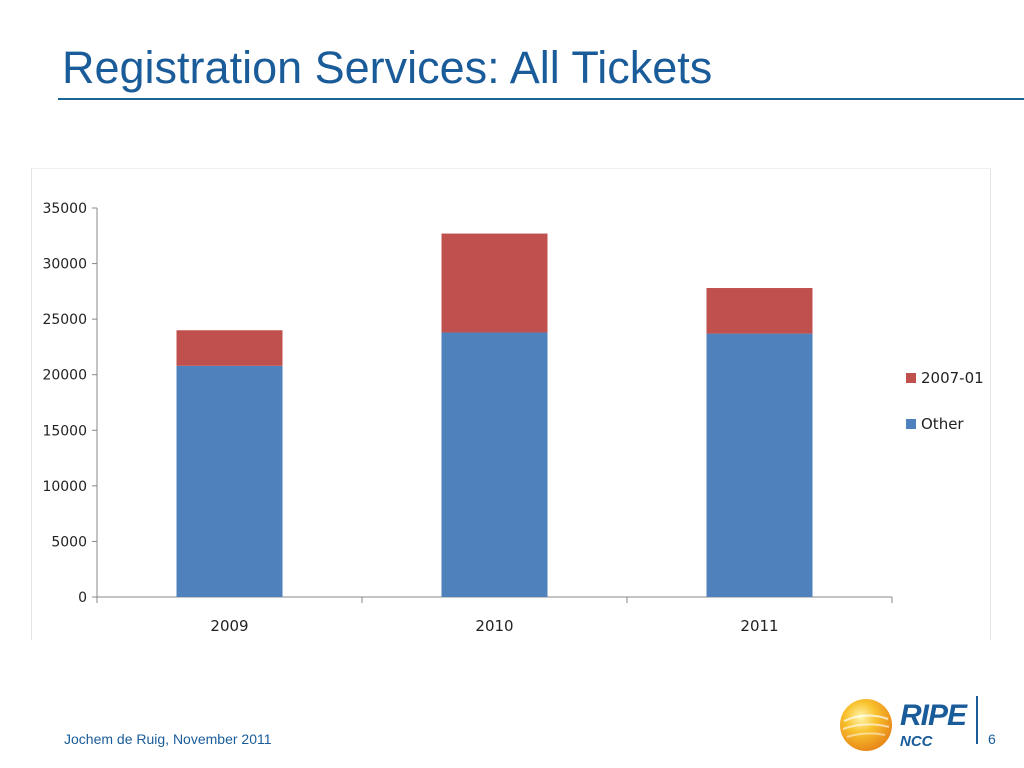 This screenshot has width=1024, height=768. Describe the element at coordinates (64, 209) in the screenshot. I see `y-tick-label: 35000` at that location.